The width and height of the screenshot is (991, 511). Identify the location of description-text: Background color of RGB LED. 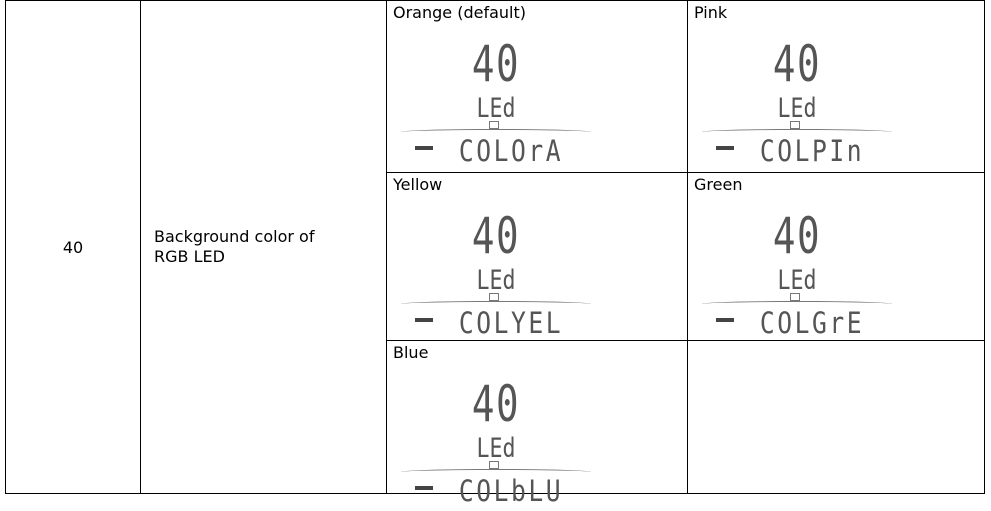
(234, 246).